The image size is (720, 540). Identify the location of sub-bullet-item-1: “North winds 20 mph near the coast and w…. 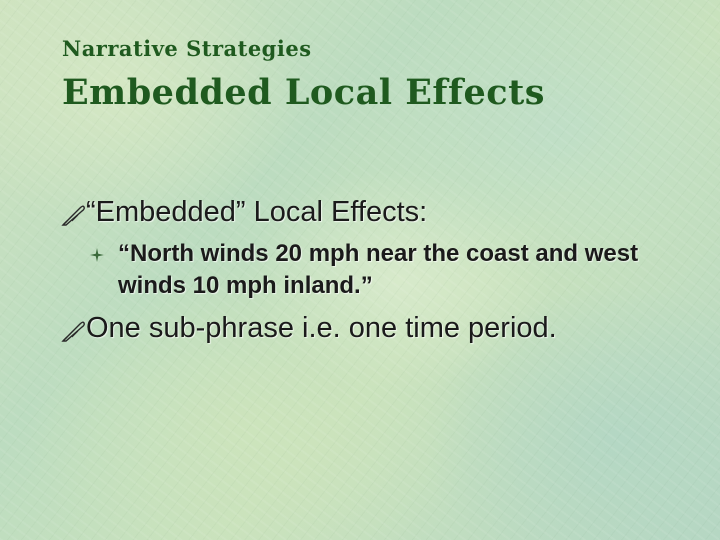
(384, 270).